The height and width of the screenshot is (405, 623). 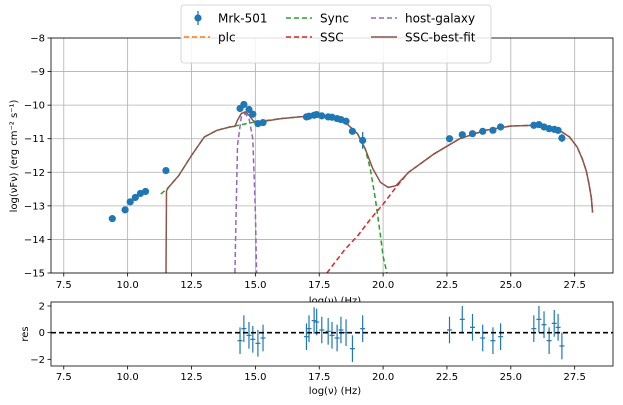 I want to click on residual-plot-frame, so click(x=332, y=334).